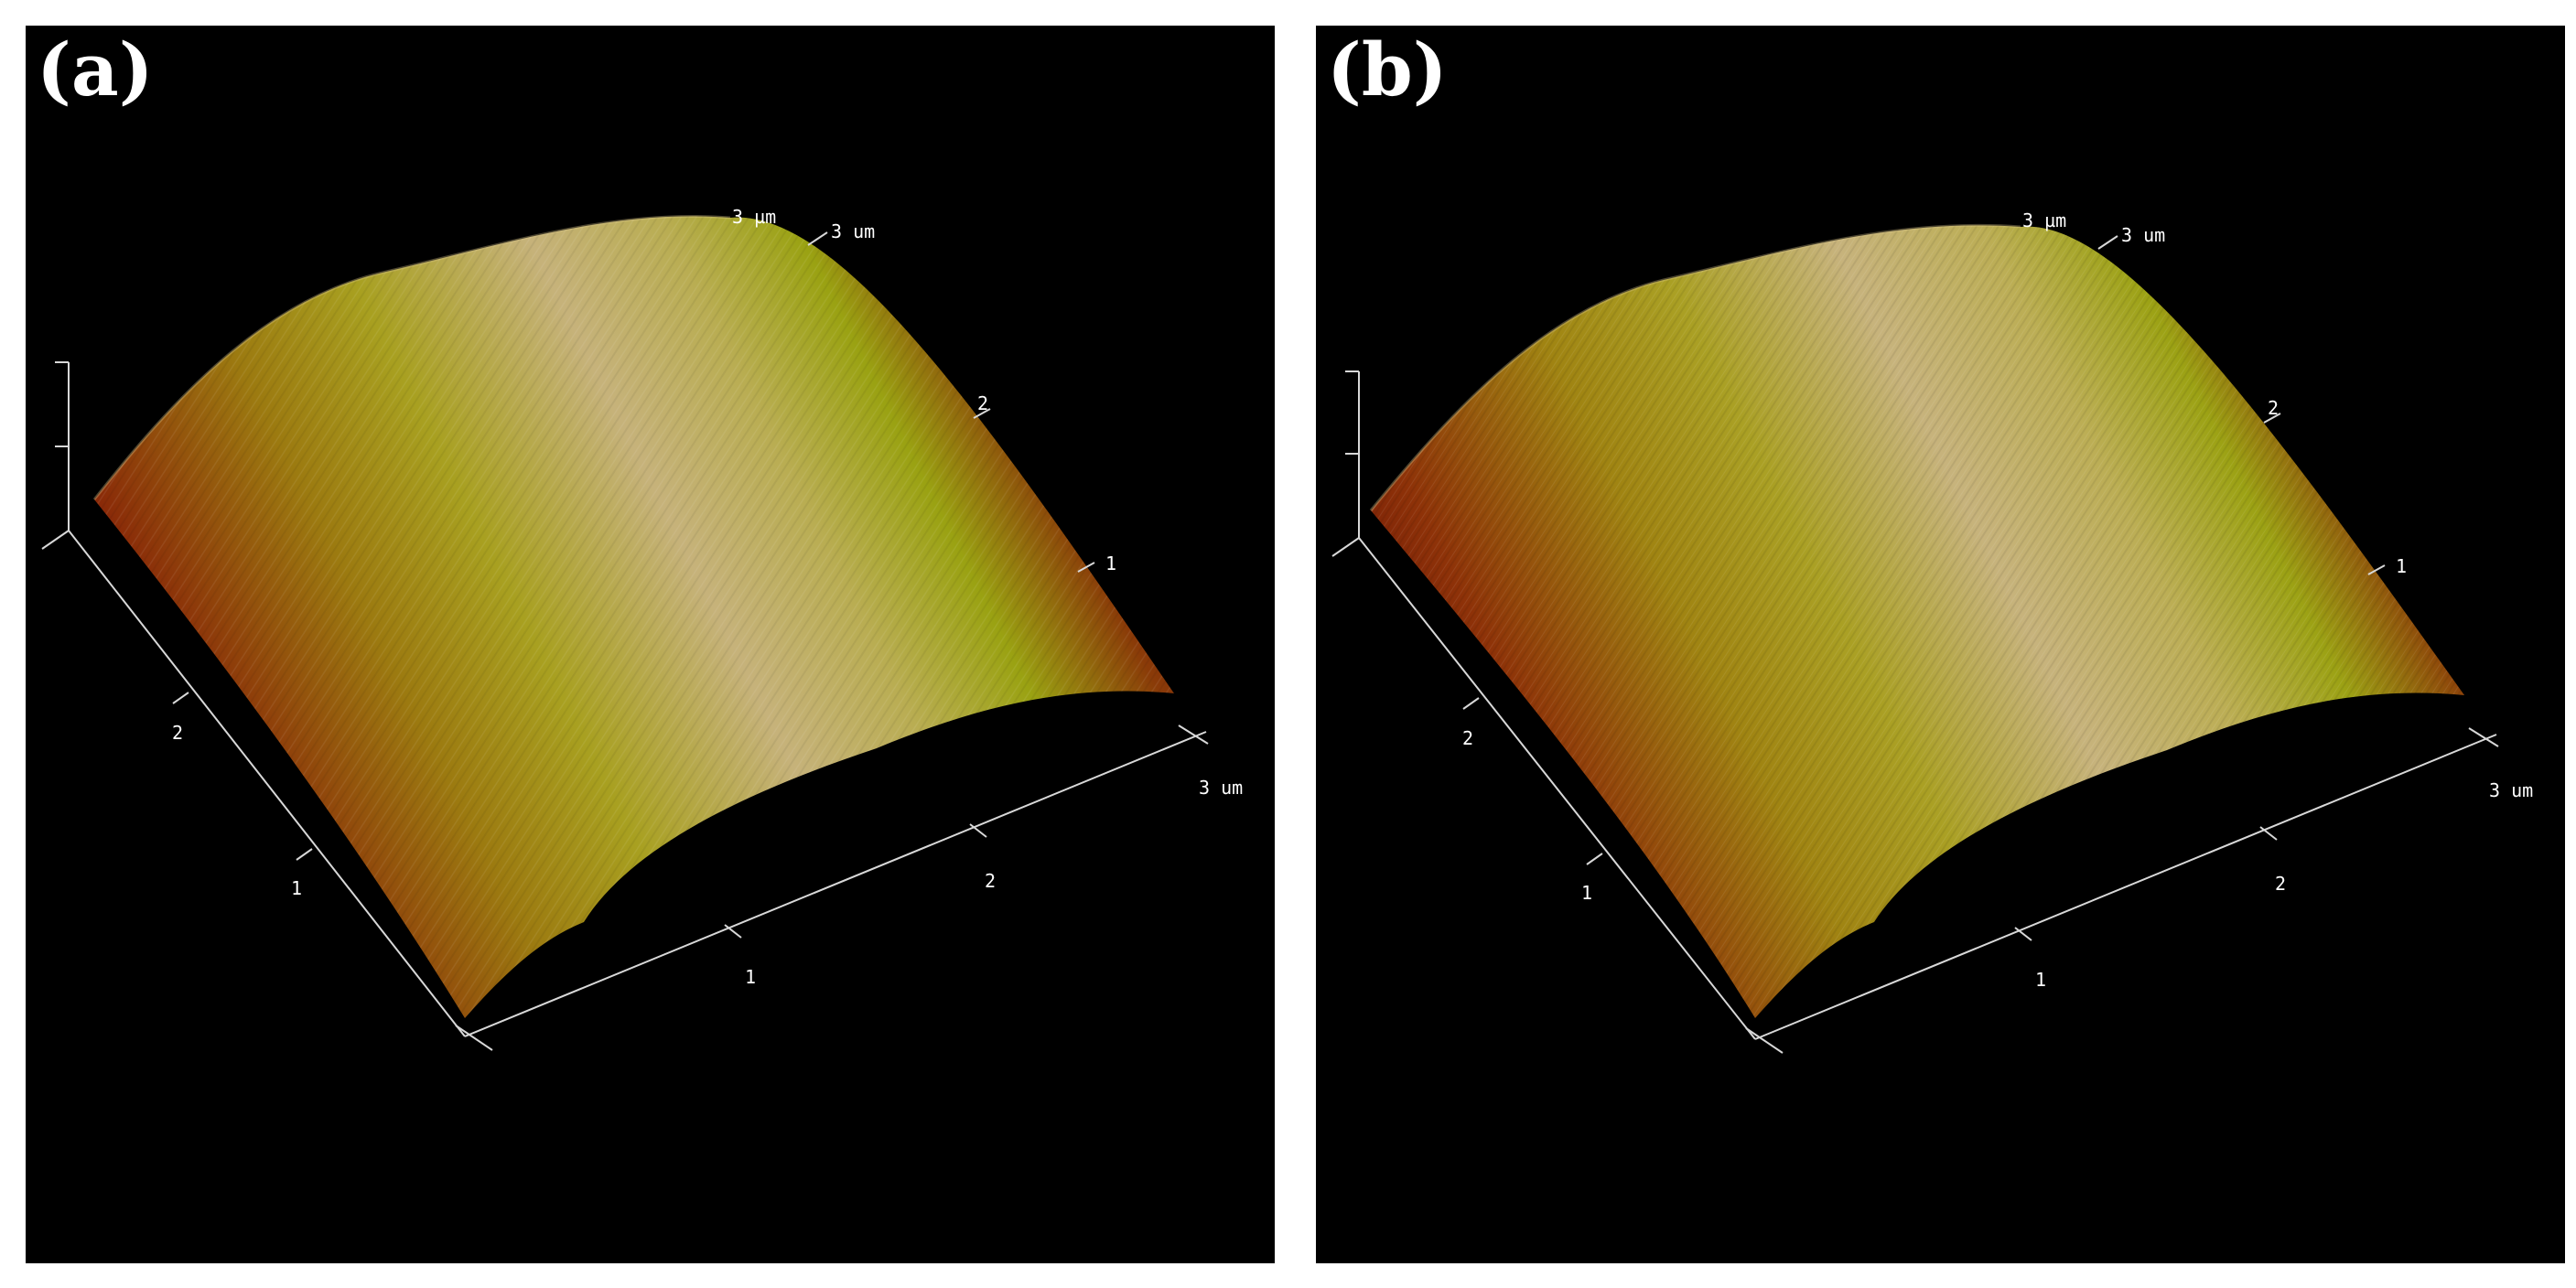 This screenshot has height=1288, width=2576. Describe the element at coordinates (1387, 70) in the screenshot. I see `panel-label-b: (b)` at that location.